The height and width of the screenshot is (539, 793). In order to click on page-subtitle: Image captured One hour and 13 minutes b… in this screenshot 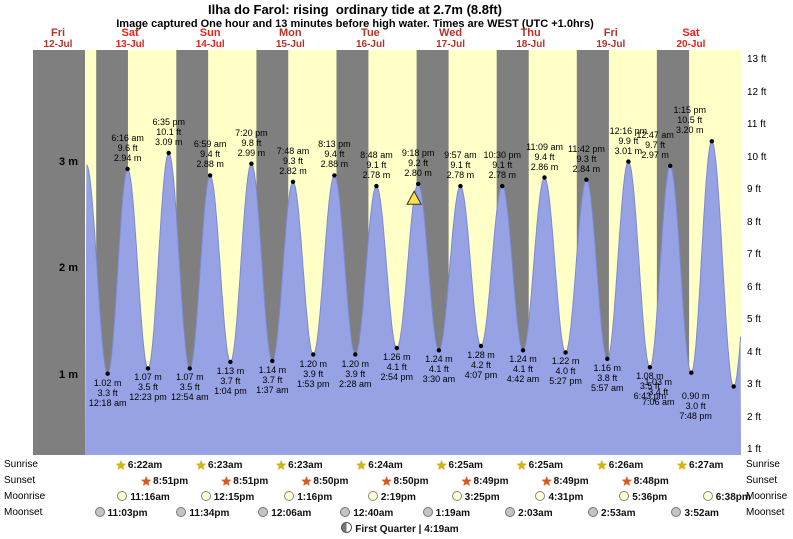, I will do `click(355, 24)`.